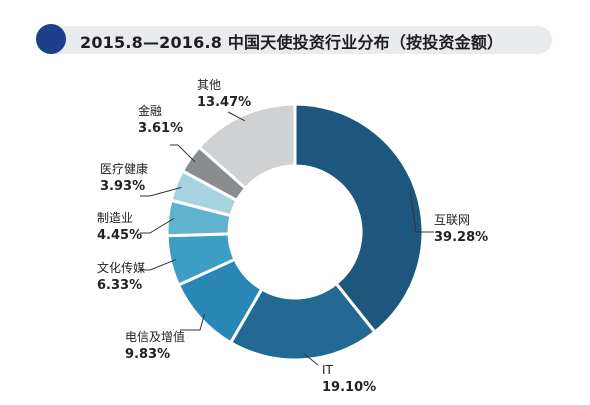 Image resolution: width=590 pixels, height=405 pixels. I want to click on slice-value-label-7: 13.47%, so click(224, 102).